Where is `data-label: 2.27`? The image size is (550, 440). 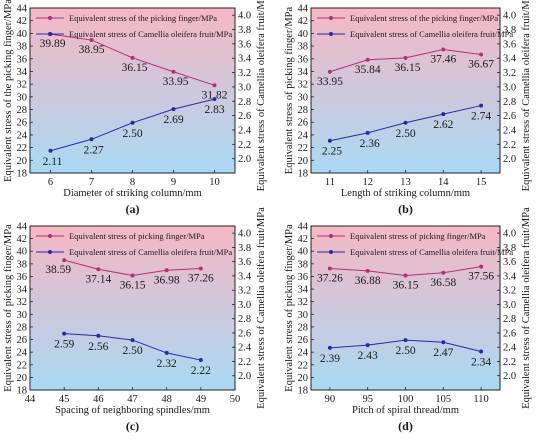
data-label: 2.27 is located at coordinates (93, 150).